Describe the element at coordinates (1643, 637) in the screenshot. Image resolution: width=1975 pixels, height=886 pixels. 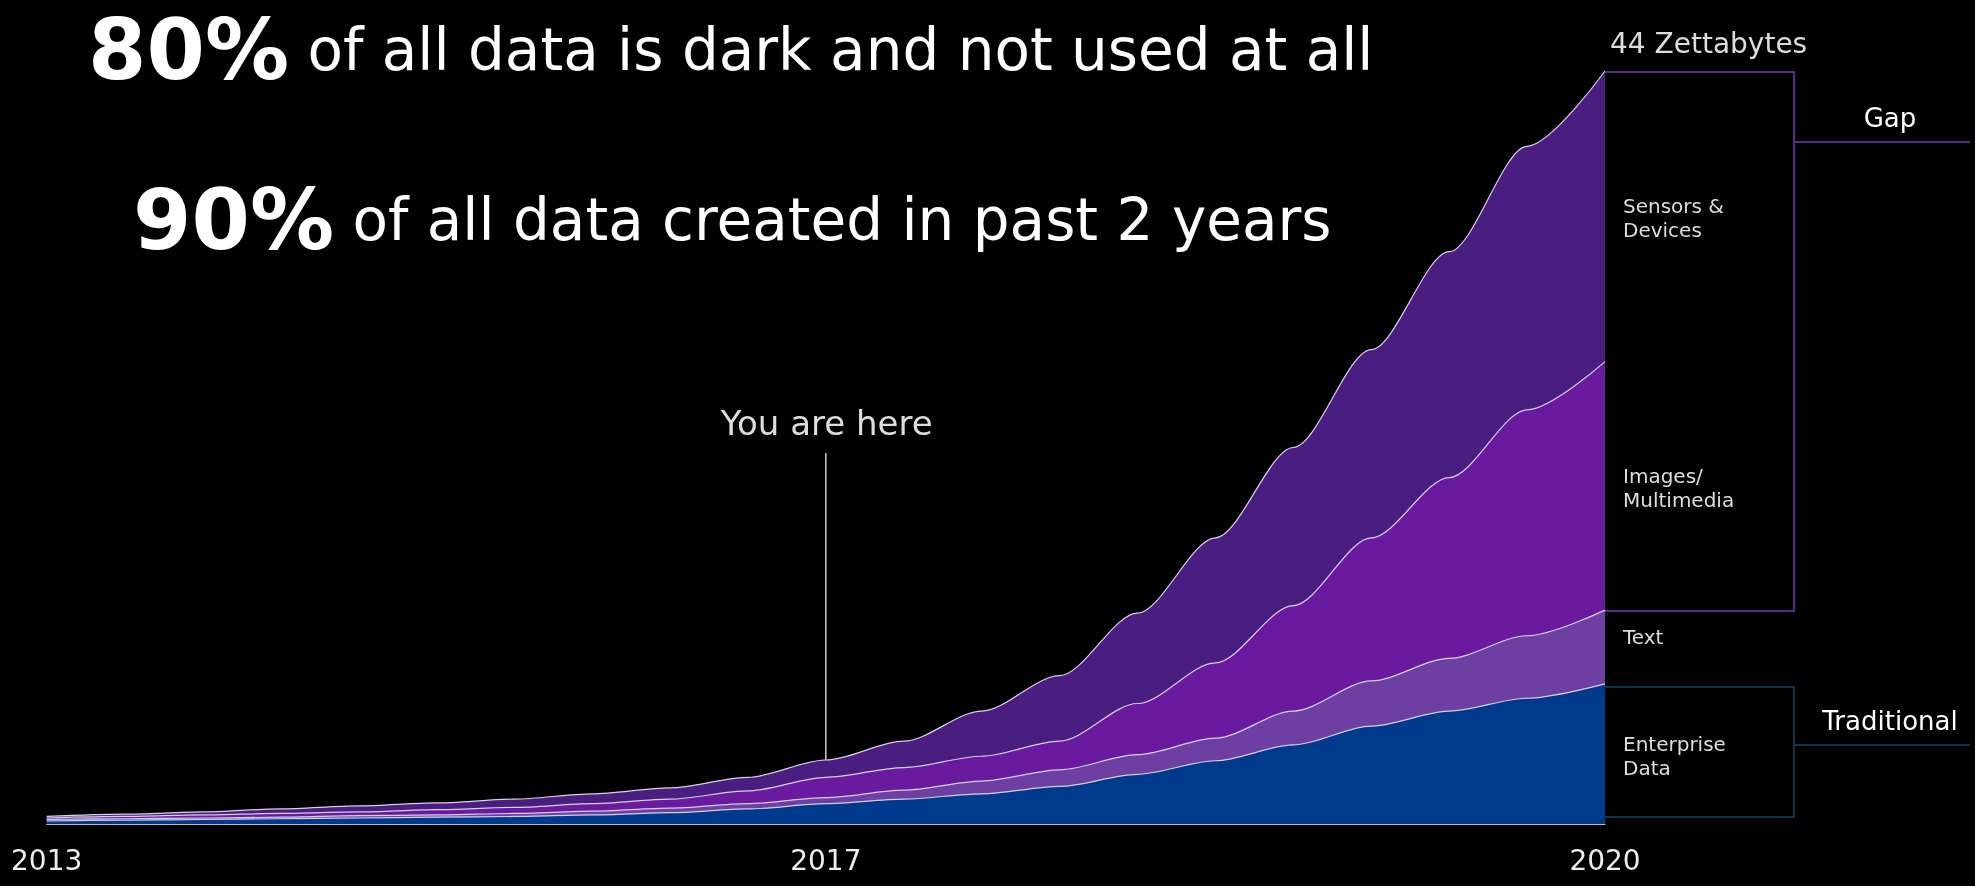
I see `series-label: Text` at that location.